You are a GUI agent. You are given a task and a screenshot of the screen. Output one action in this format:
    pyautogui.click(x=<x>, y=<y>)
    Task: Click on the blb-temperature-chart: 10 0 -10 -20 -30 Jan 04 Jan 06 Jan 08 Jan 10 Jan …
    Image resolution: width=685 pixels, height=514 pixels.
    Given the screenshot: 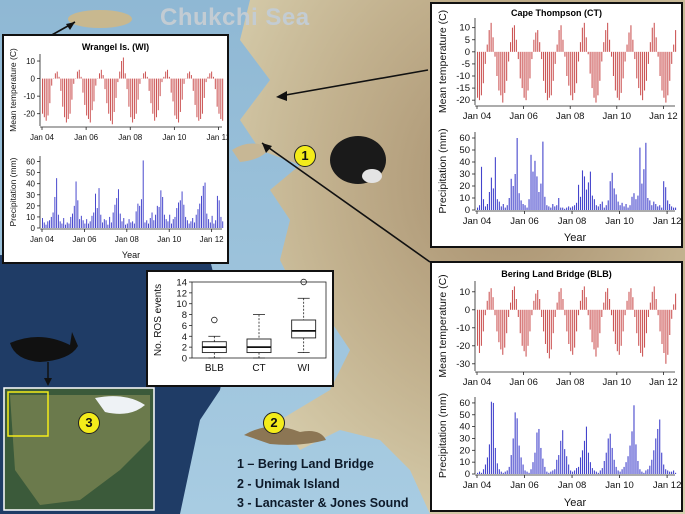 What is the action you would take?
    pyautogui.click(x=557, y=331)
    